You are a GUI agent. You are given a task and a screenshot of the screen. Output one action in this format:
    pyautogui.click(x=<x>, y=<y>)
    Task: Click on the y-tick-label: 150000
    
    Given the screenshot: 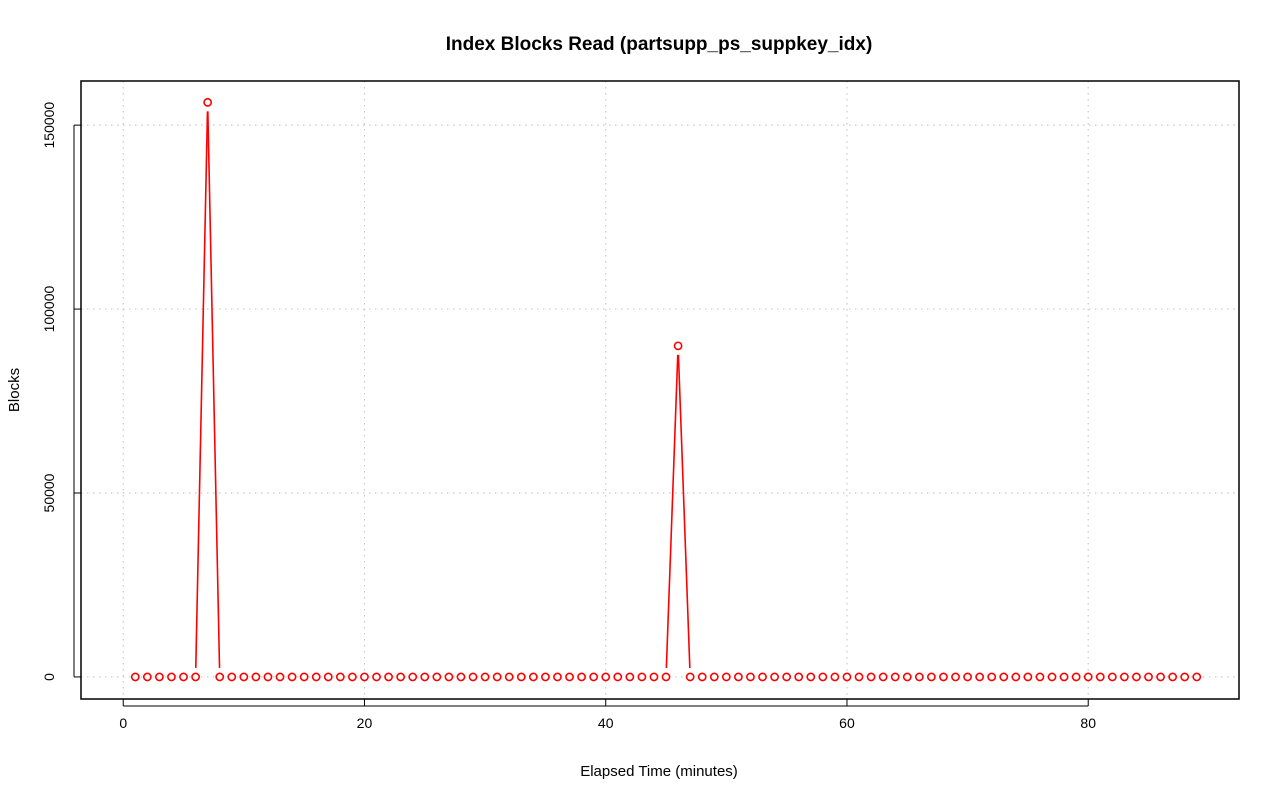 What is the action you would take?
    pyautogui.click(x=49, y=125)
    